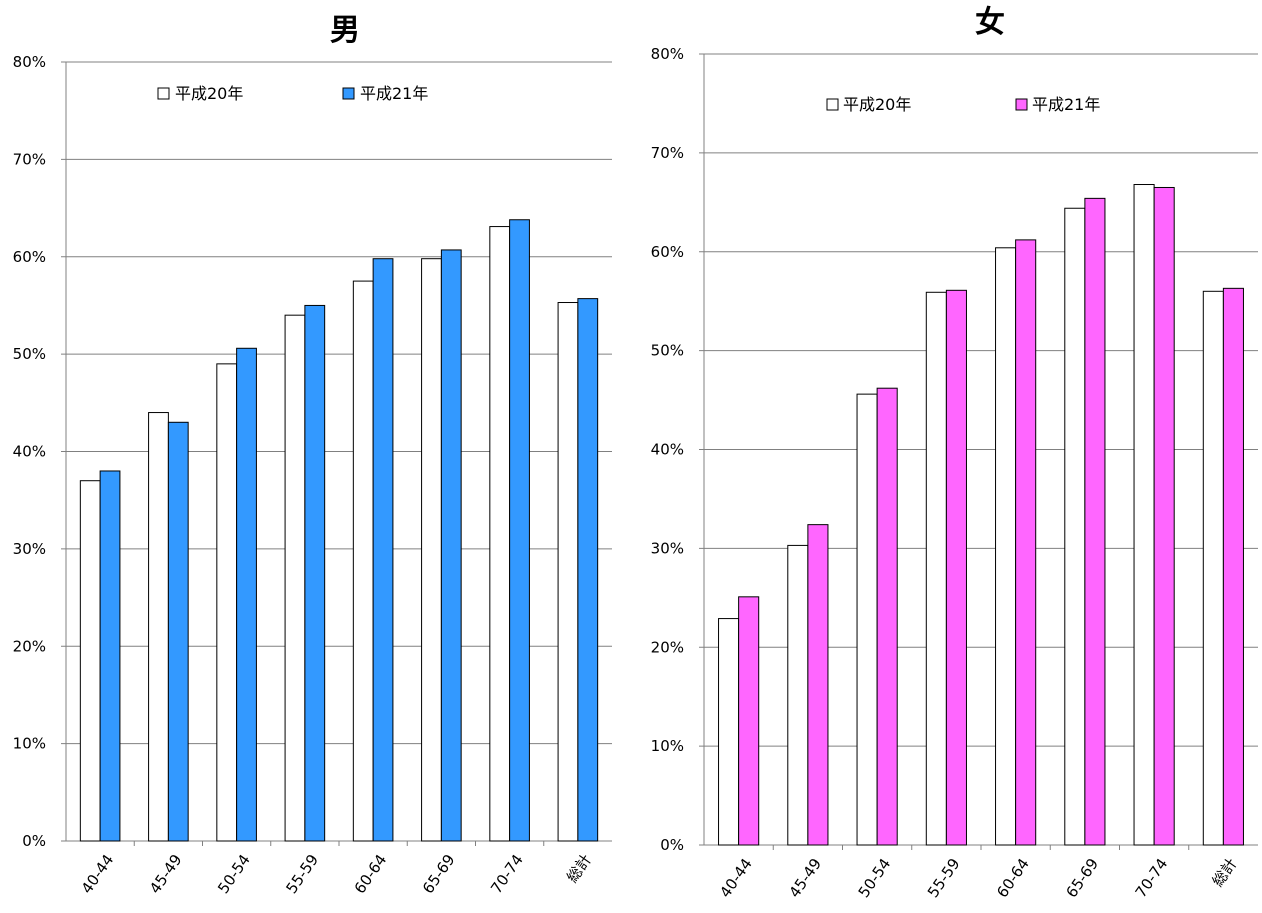 Image resolution: width=1262 pixels, height=913 pixels. Describe the element at coordinates (579, 868) in the screenshot. I see `chart-0-xtick-label: 総計` at that location.